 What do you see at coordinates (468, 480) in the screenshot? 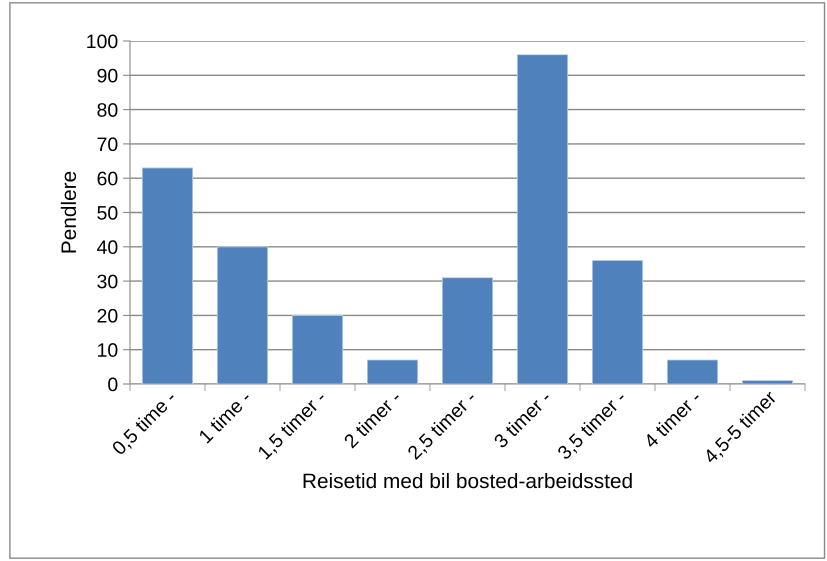
I see `x-axis-title: Reisetid med bil bosted-arbeidssted` at bounding box center [468, 480].